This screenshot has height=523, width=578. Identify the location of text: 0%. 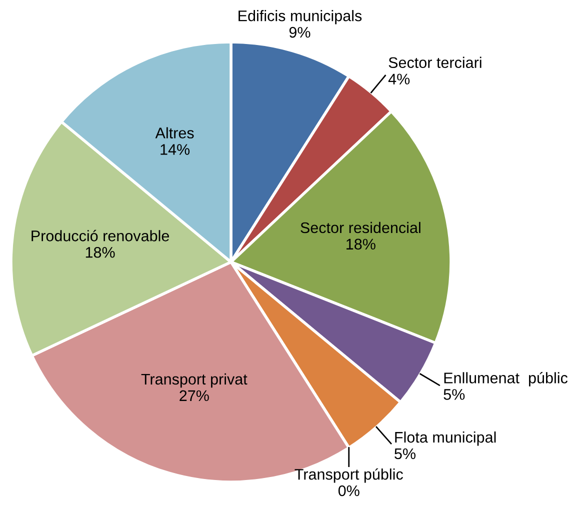
(349, 490).